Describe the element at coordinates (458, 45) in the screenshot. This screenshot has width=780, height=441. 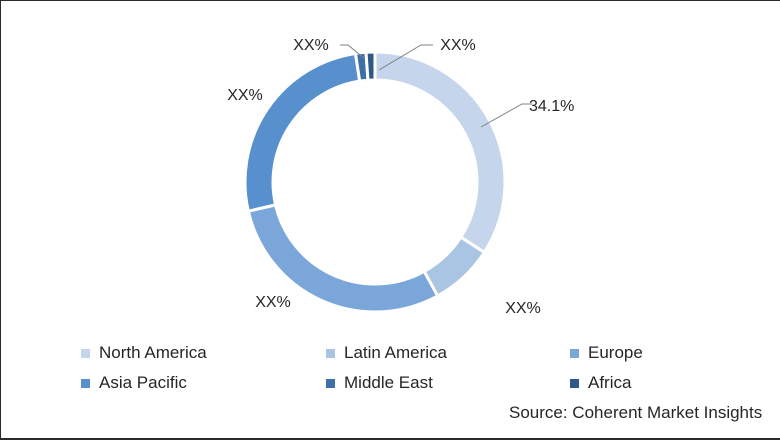
I see `data-label-africa: XX%` at that location.